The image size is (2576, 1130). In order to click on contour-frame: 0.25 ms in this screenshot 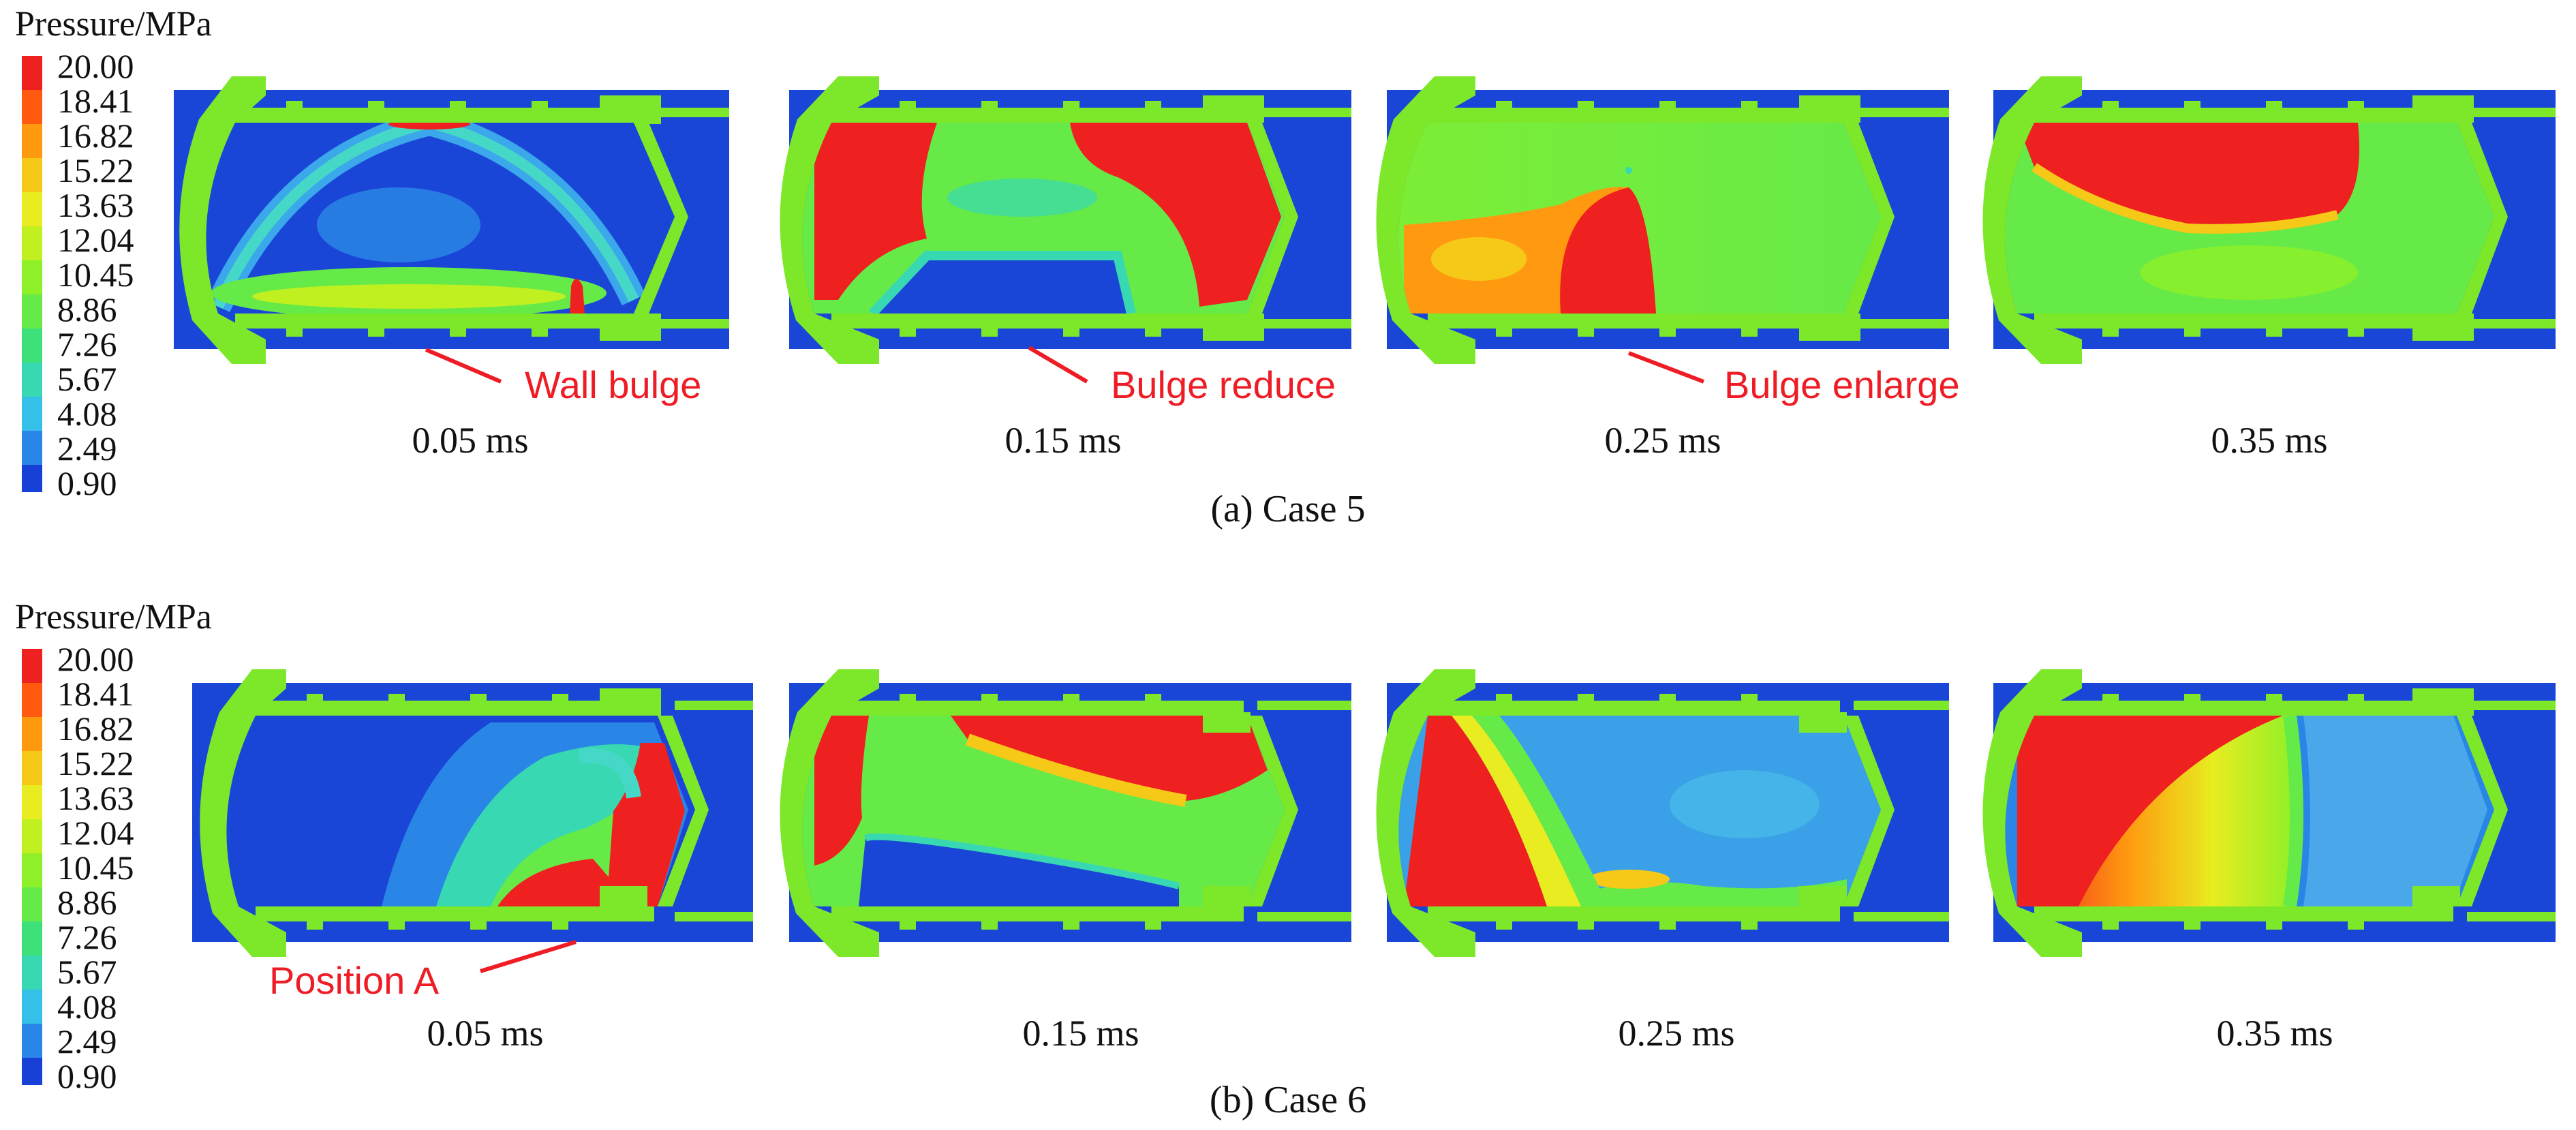, I will do `click(1662, 268)`.